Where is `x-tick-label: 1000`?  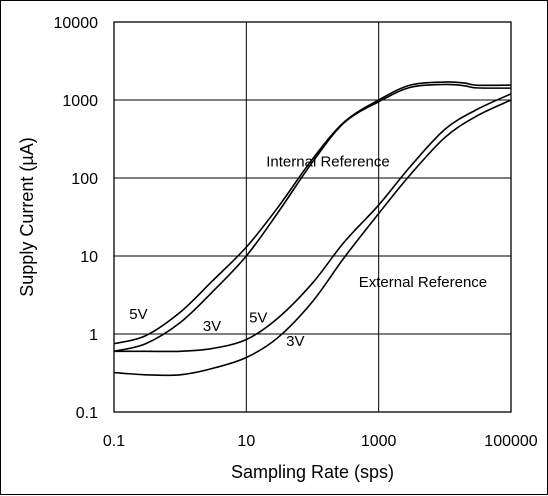
x-tick-label: 1000 is located at coordinates (379, 441).